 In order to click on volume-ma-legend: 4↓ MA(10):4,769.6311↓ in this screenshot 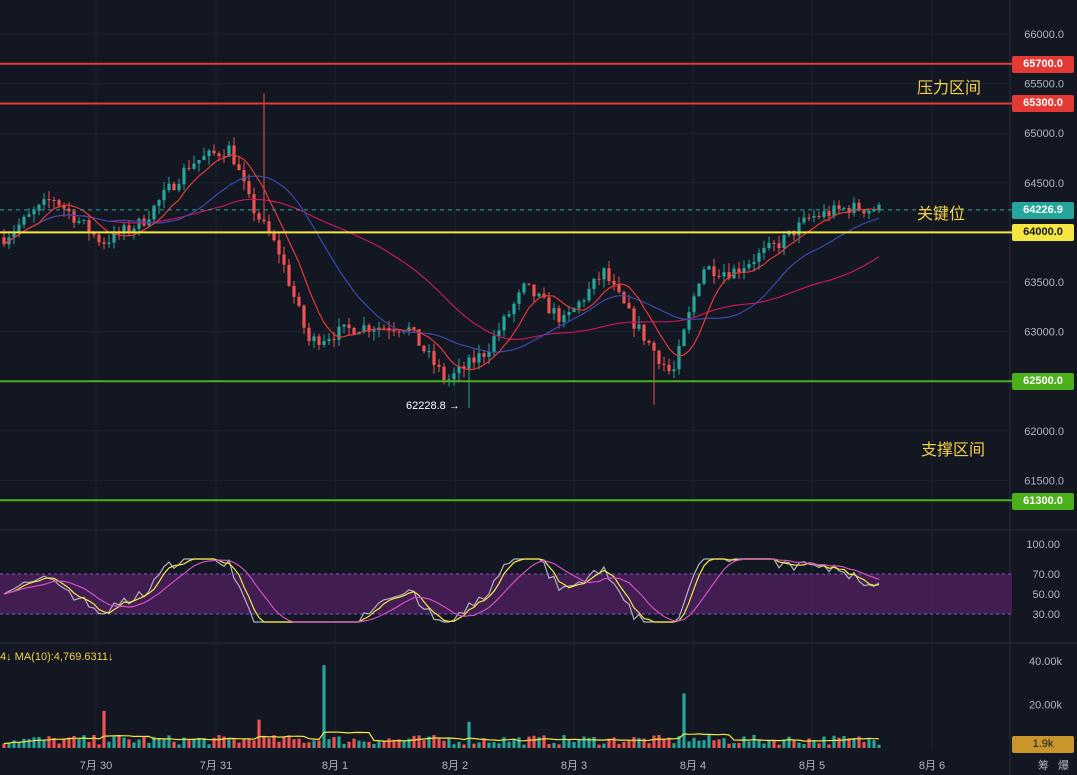, I will do `click(57, 657)`.